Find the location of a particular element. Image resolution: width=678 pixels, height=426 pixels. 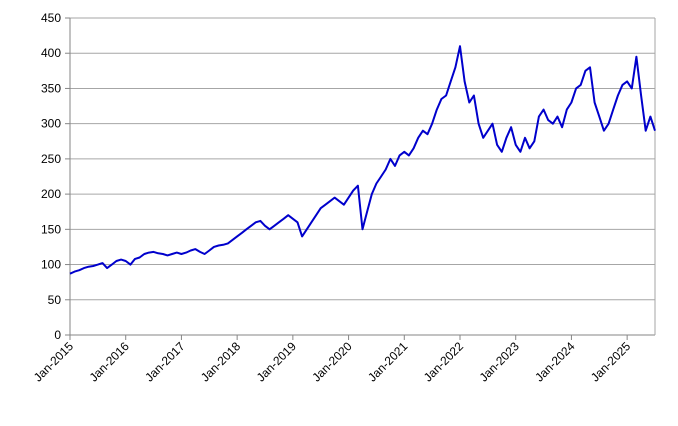

x-tick-label: Jan-2023 is located at coordinates (500, 362).